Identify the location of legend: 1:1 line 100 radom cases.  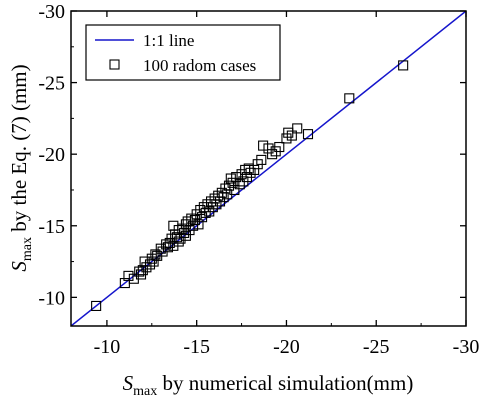
(183, 52).